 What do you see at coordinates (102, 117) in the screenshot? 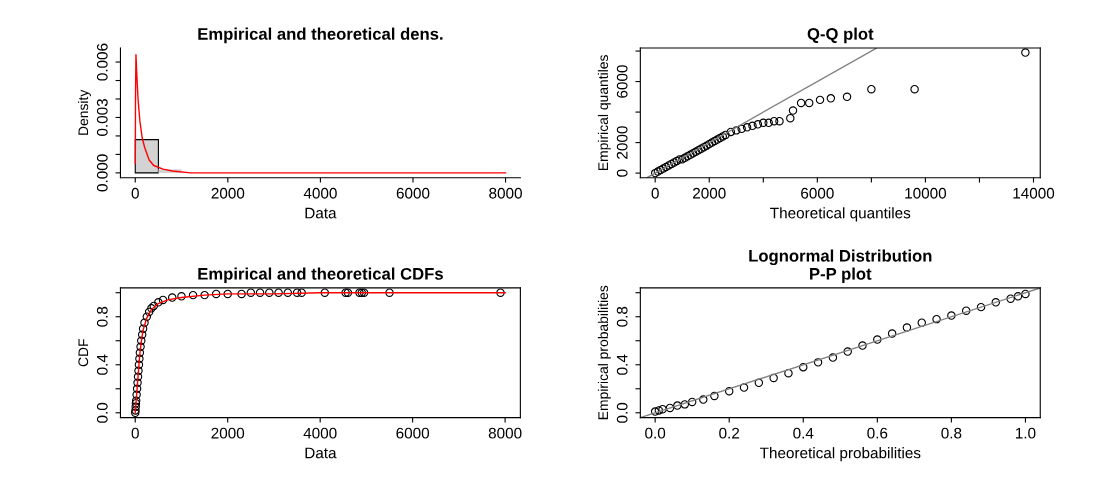
I see `y-tick-label: 0.003` at bounding box center [102, 117].